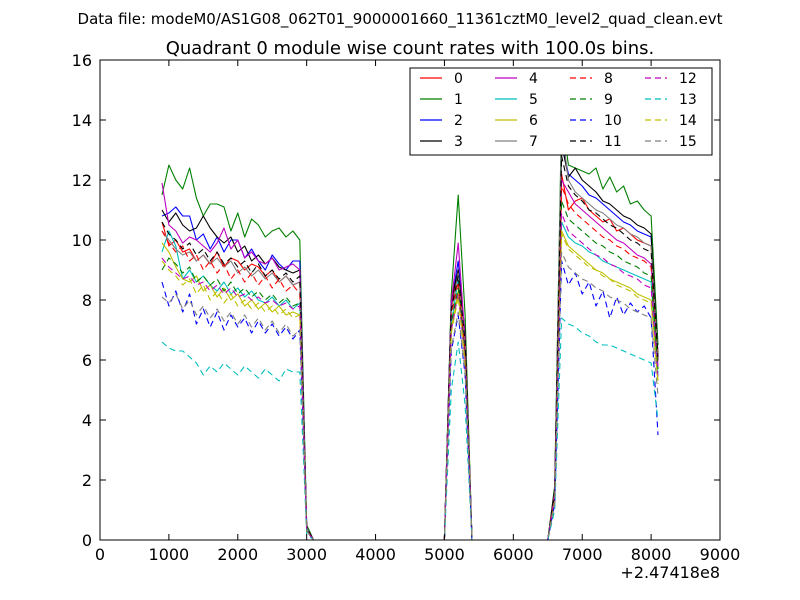  Describe the element at coordinates (82, 60) in the screenshot. I see `y-tick-label: 16` at that location.